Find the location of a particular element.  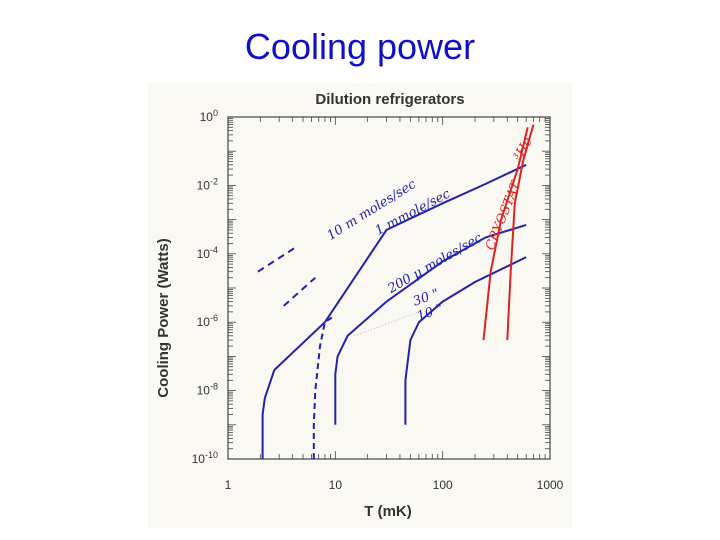

series-line-10mmoles is located at coordinates (425, 243).